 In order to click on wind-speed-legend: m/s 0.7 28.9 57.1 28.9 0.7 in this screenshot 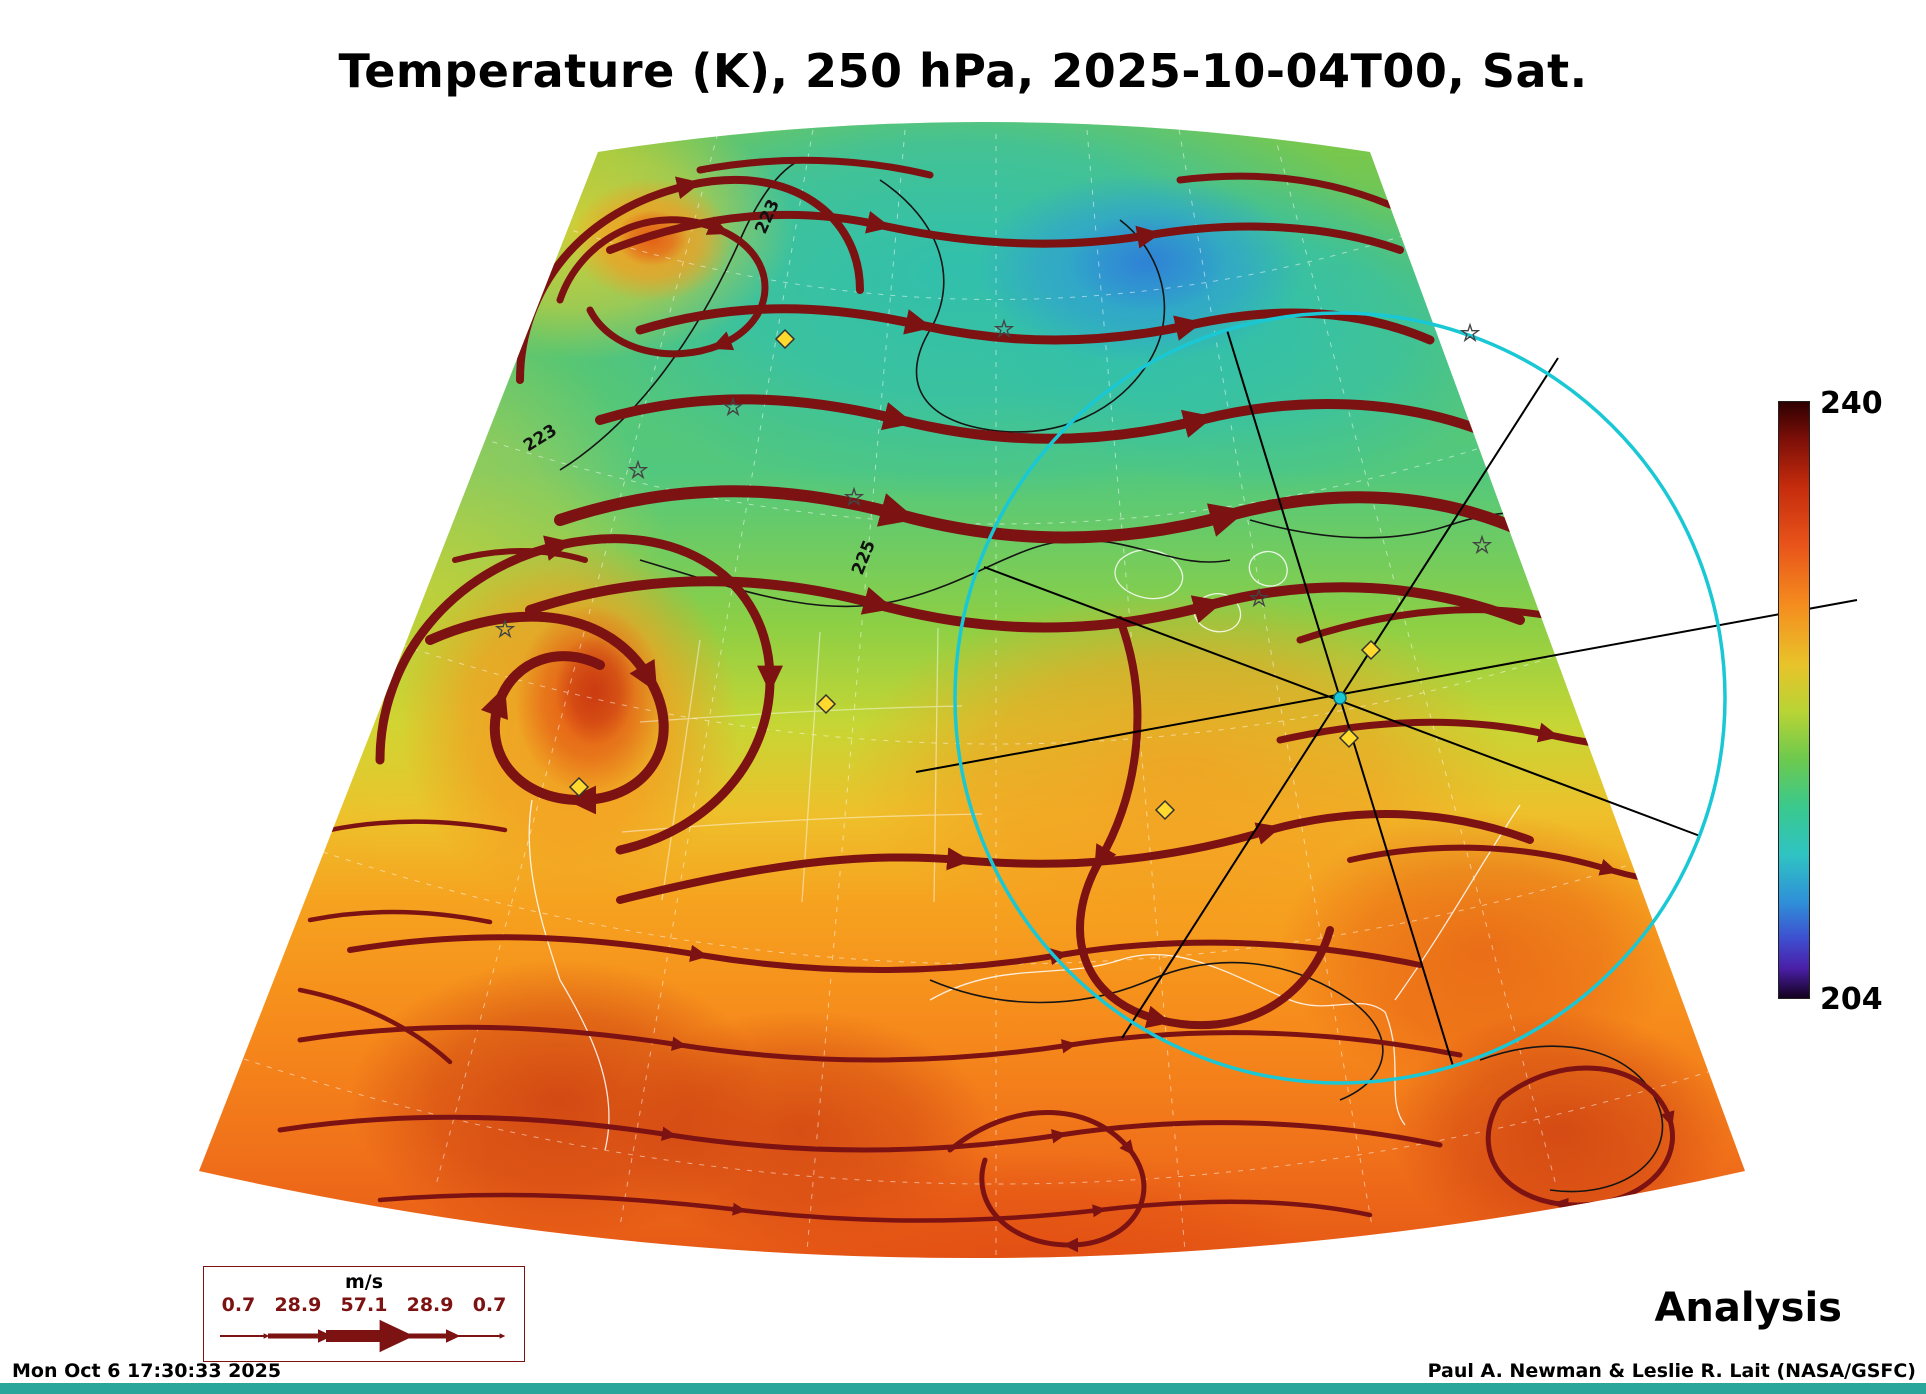, I will do `click(364, 1314)`.